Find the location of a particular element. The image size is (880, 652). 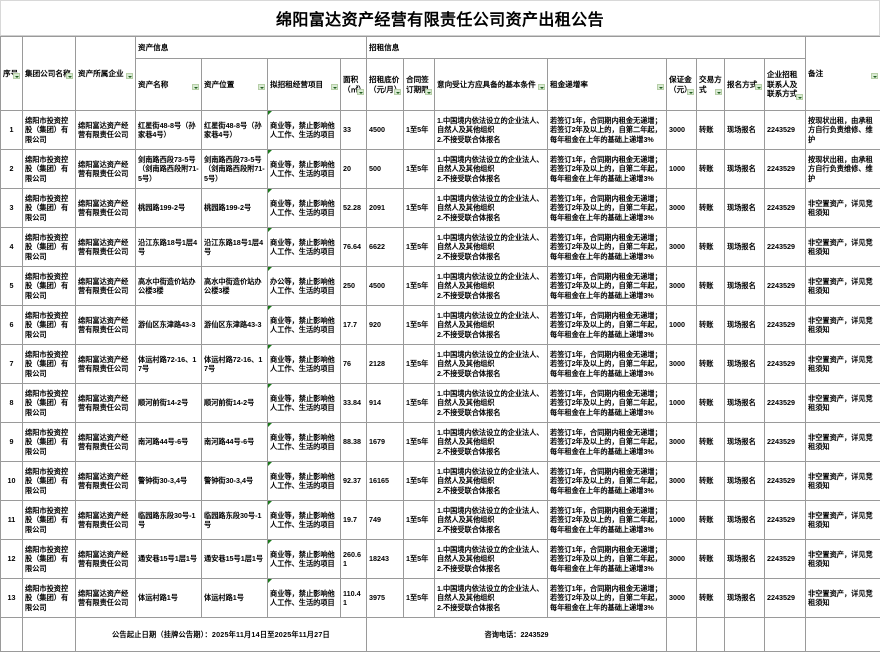

page-title: 绵阳富达资产经营有限责任公司资产出租公告 is located at coordinates (440, 18).